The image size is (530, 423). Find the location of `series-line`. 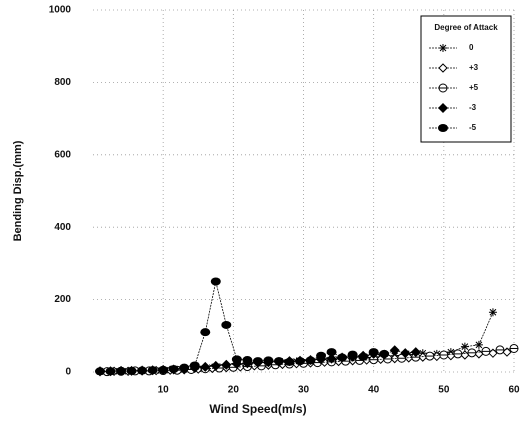

series-line is located at coordinates (242, 326).